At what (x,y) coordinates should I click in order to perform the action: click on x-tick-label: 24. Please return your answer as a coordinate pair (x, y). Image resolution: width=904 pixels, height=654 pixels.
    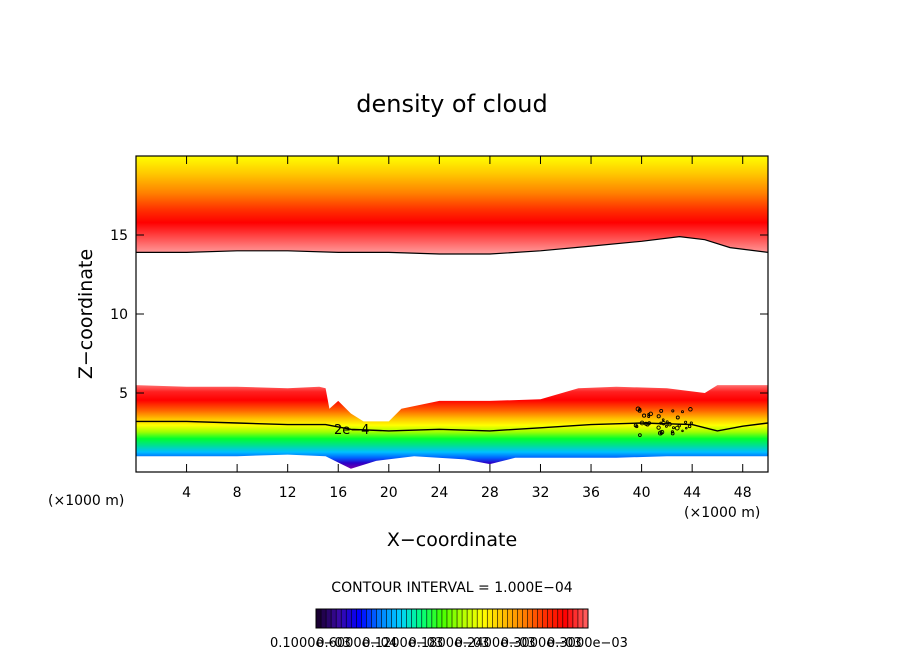
    Looking at the image, I should click on (439, 493).